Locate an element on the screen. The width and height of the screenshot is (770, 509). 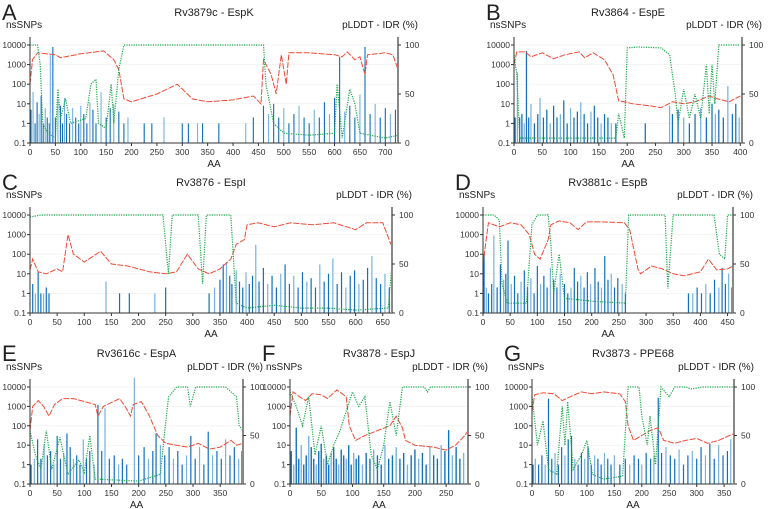
panel-letter: E is located at coordinates (9, 353).